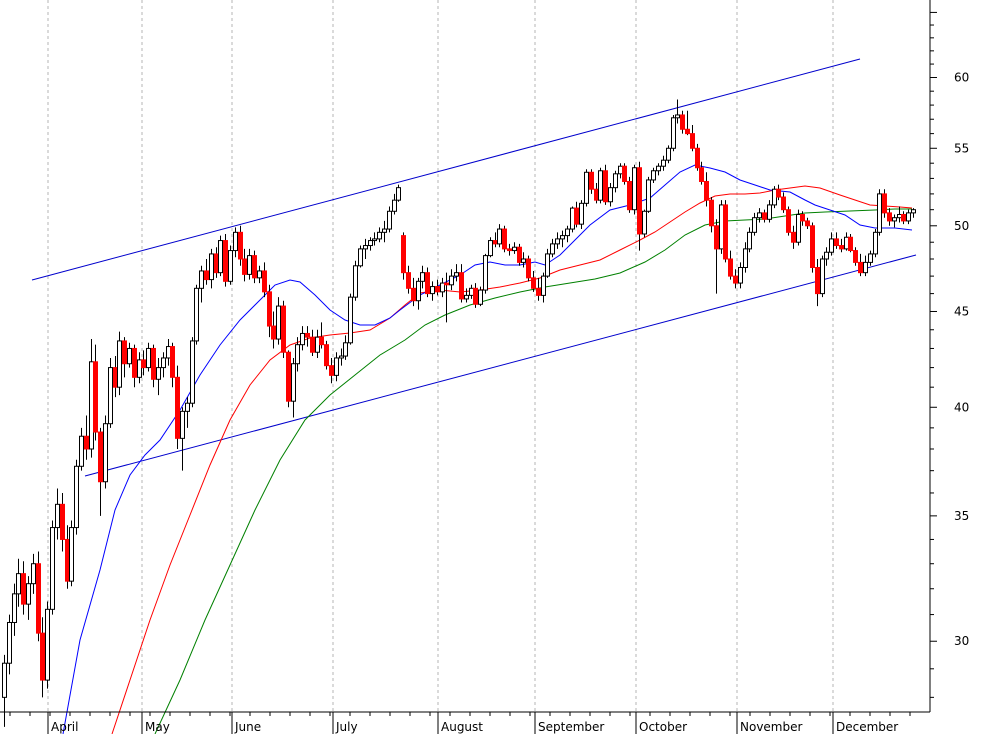  Describe the element at coordinates (462, 727) in the screenshot. I see `x-tick-label: August` at that location.